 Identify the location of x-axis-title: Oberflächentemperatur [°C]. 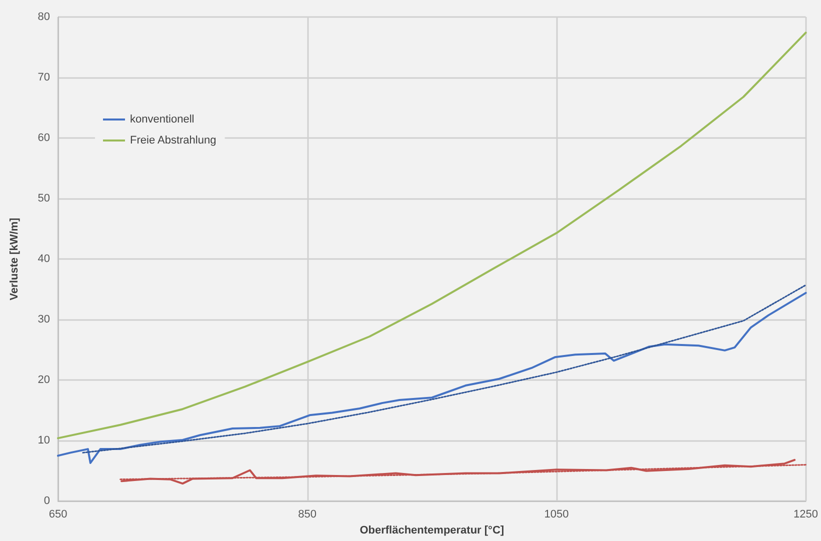
(432, 530).